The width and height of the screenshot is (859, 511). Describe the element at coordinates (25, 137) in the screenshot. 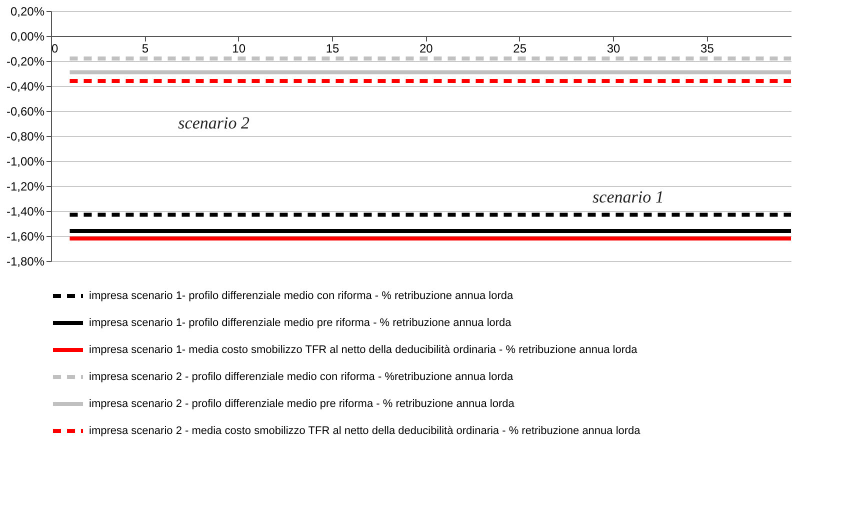

I see `y-tick-label: -0,80%` at that location.